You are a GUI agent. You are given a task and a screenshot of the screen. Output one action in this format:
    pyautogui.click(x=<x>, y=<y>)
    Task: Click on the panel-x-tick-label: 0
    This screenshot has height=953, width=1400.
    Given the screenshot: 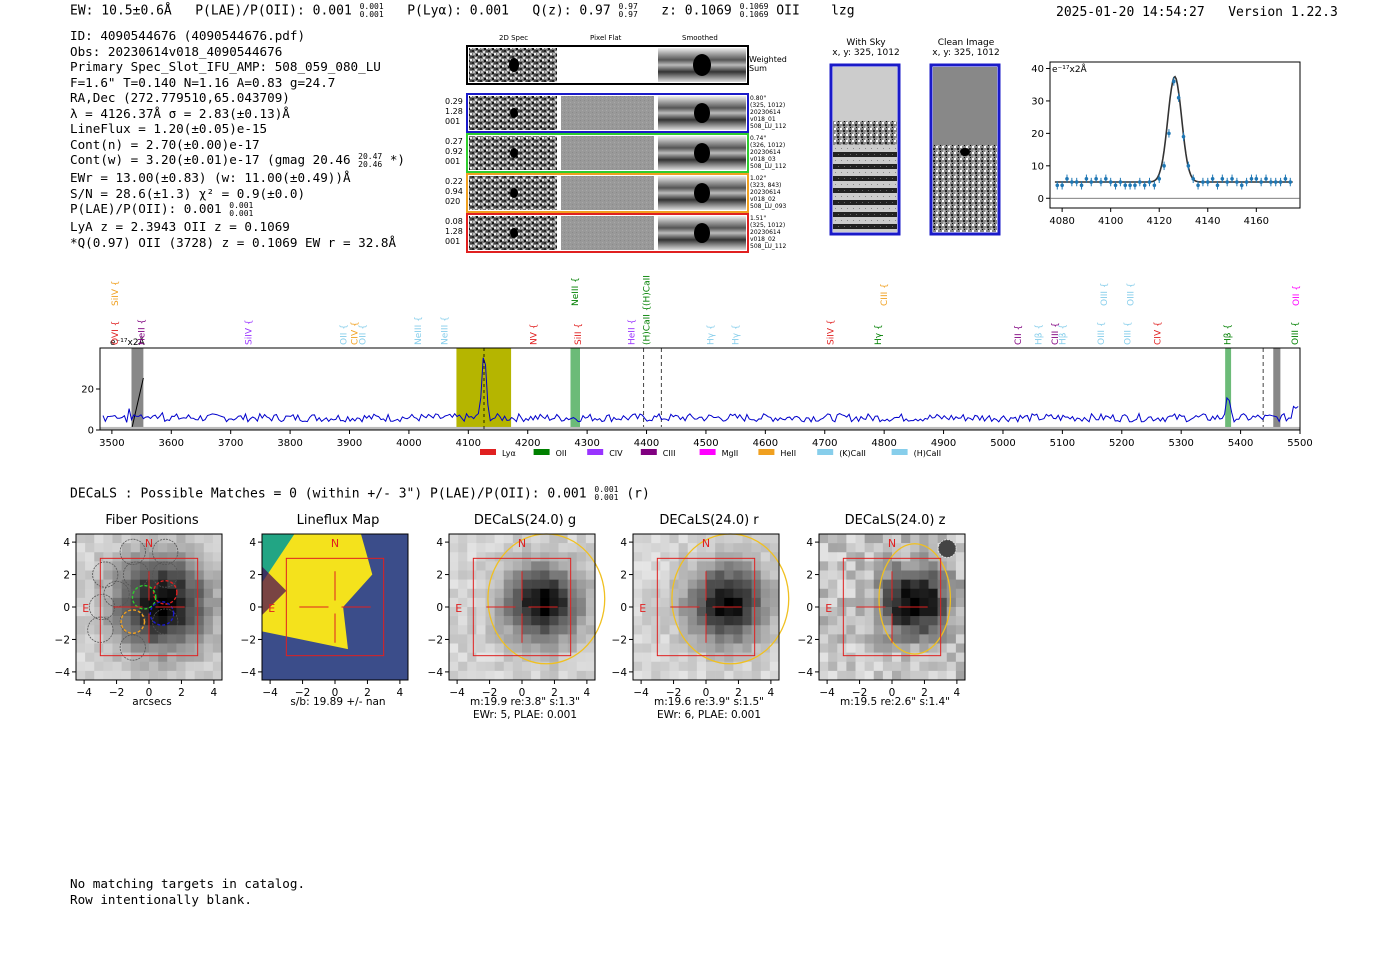 What is the action you would take?
    pyautogui.click(x=892, y=693)
    